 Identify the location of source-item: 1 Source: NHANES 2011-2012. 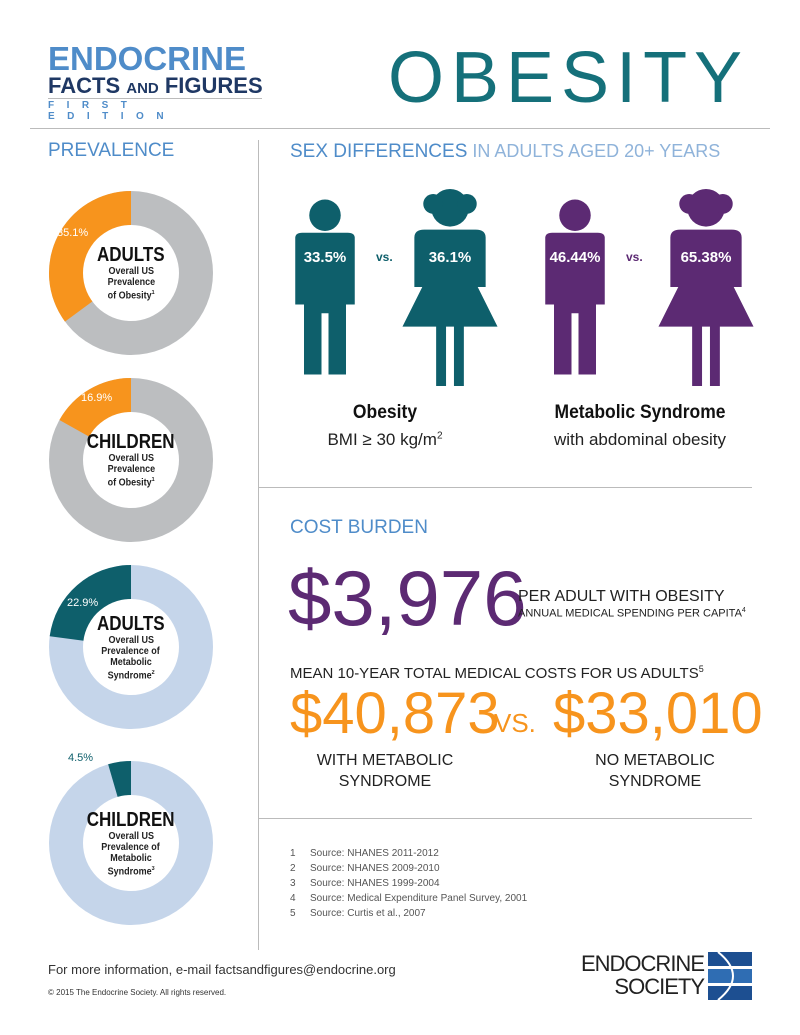
(408, 853).